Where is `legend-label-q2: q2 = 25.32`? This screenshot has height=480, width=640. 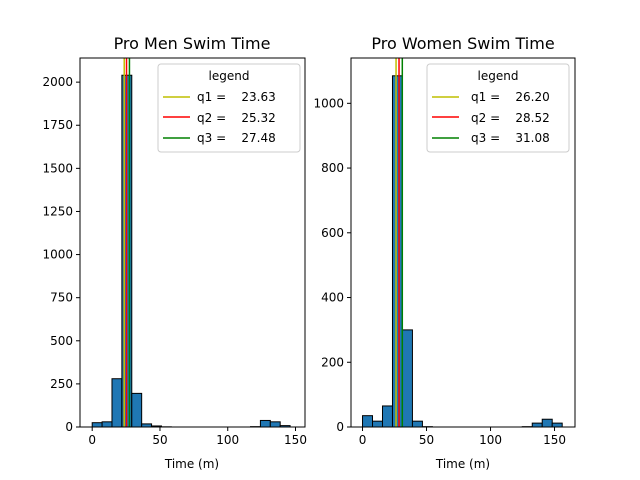
legend-label-q2: q2 = 25.32 is located at coordinates (236, 118).